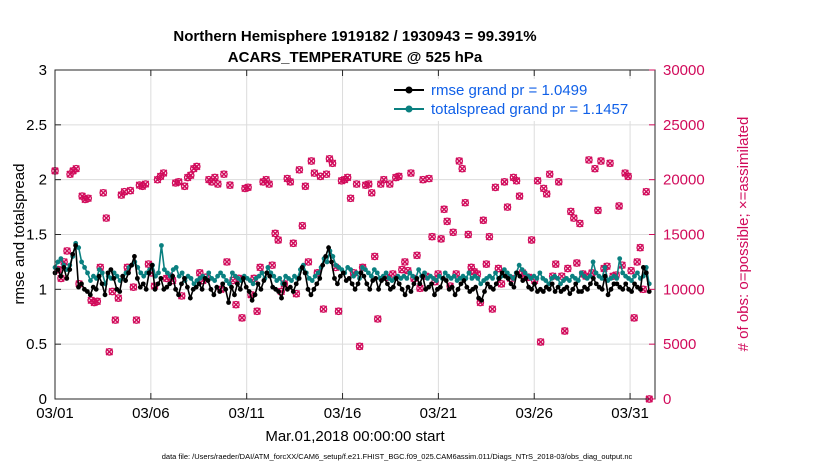 The image size is (830, 470). Describe the element at coordinates (352, 264) in the screenshot. I see `totalspread-line` at that location.